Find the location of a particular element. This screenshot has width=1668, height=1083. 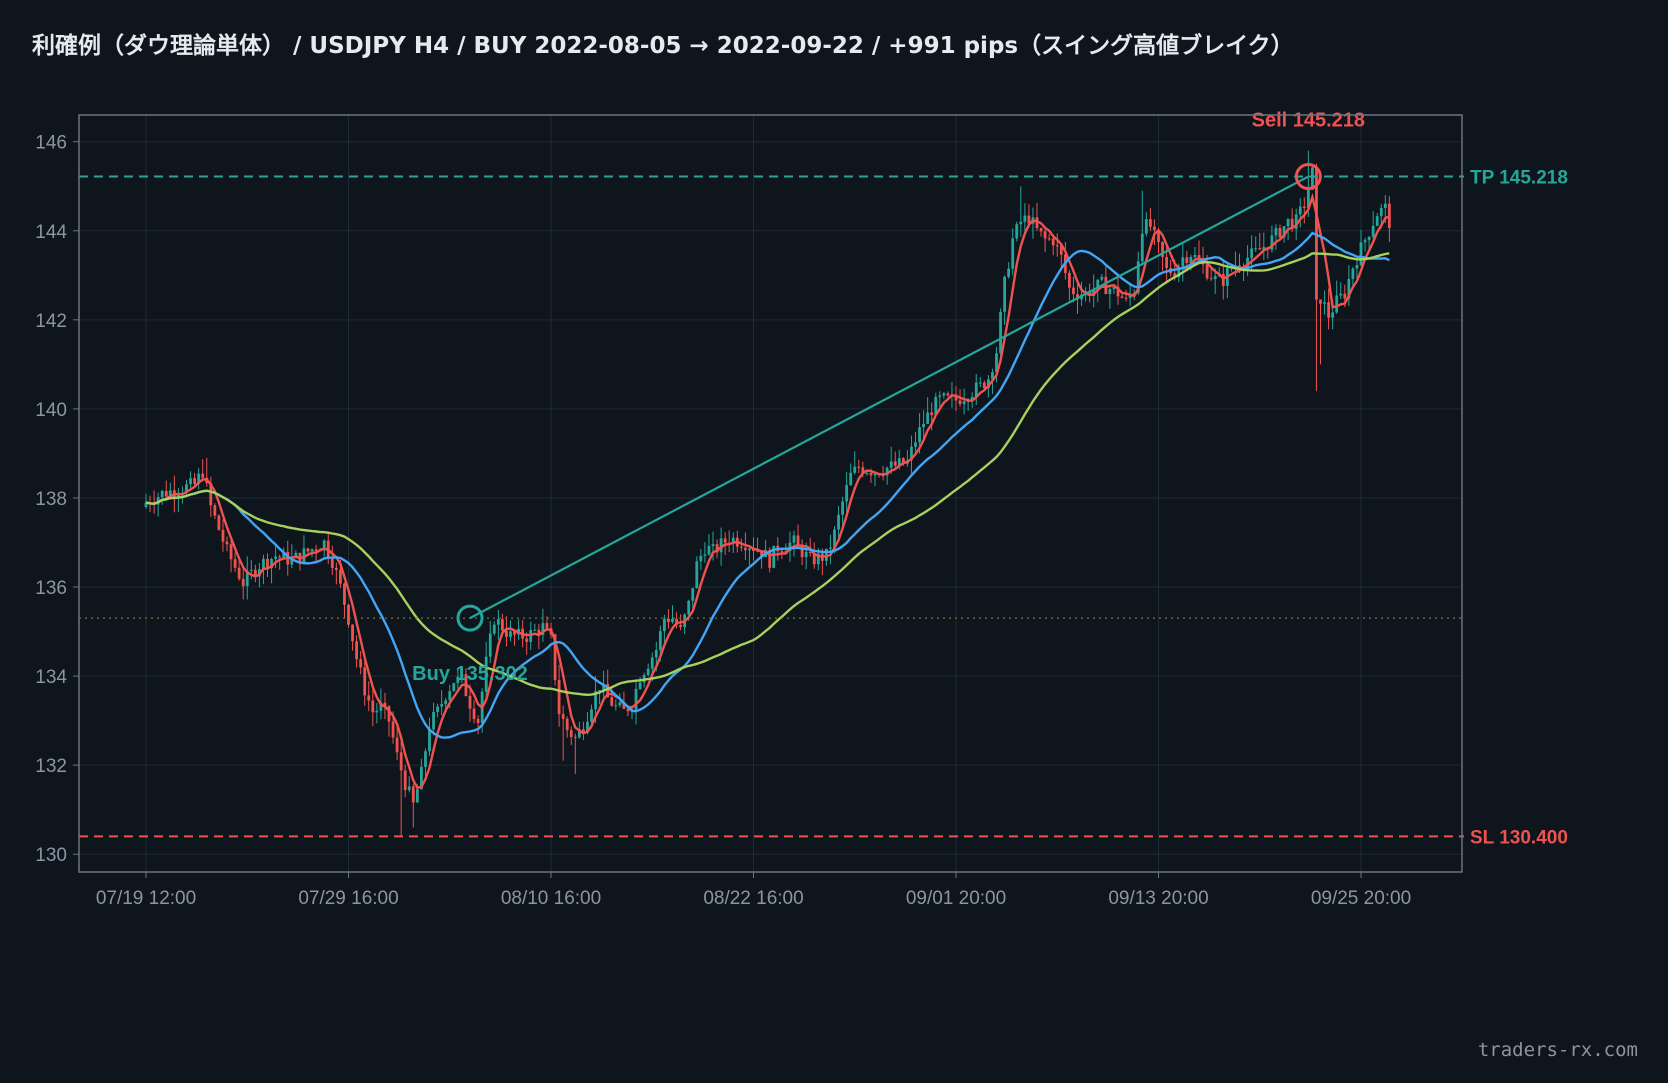

entry-label: Buy 135.302 is located at coordinates (470, 674).